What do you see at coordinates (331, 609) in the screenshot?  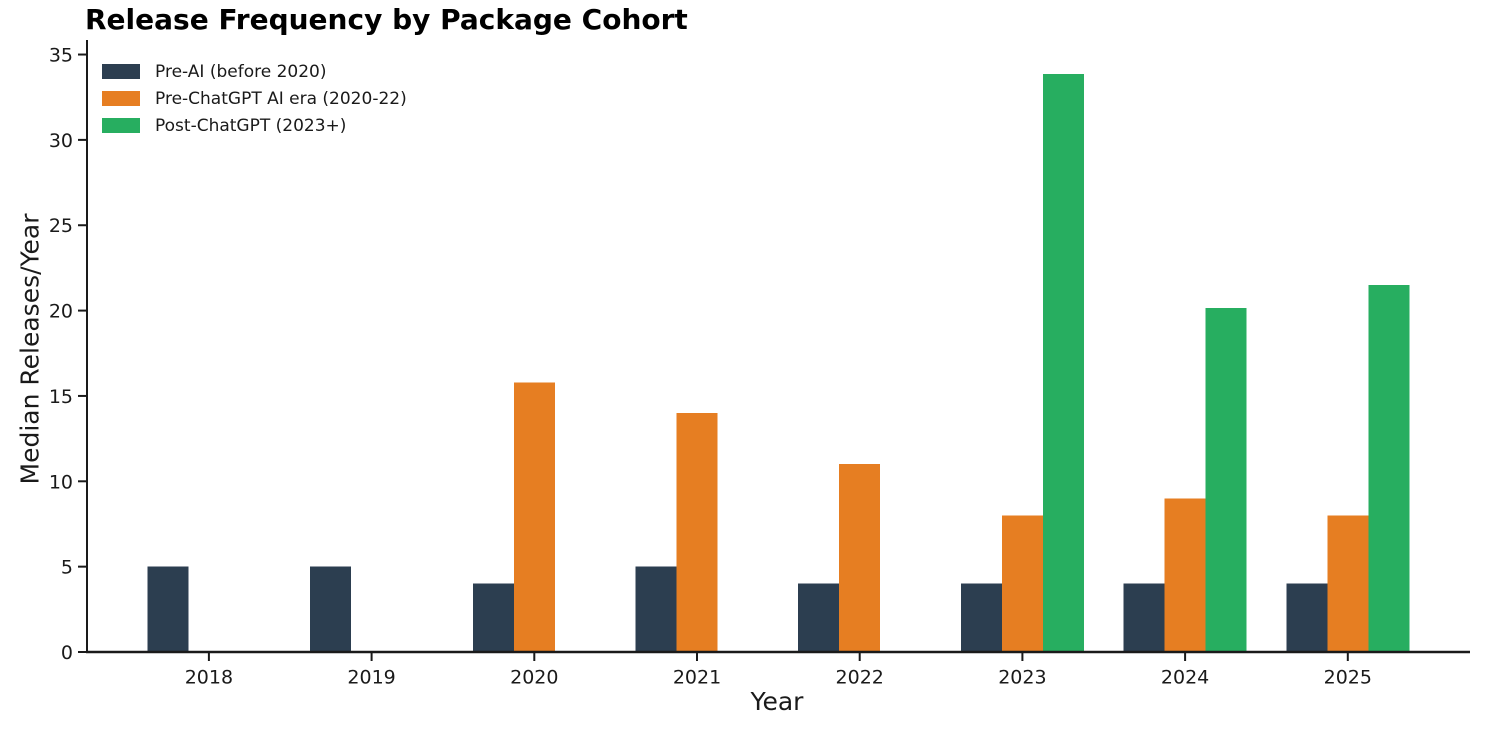 I see `bar-2019-series0` at bounding box center [331, 609].